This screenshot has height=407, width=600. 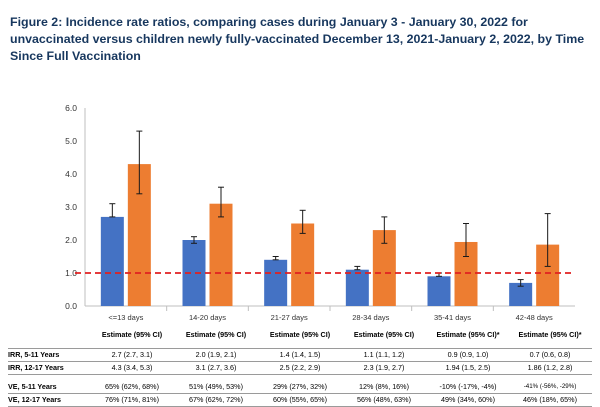 What do you see at coordinates (384, 354) in the screenshot?
I see `table-cell: 1.1 (1.1, 1.2)` at bounding box center [384, 354].